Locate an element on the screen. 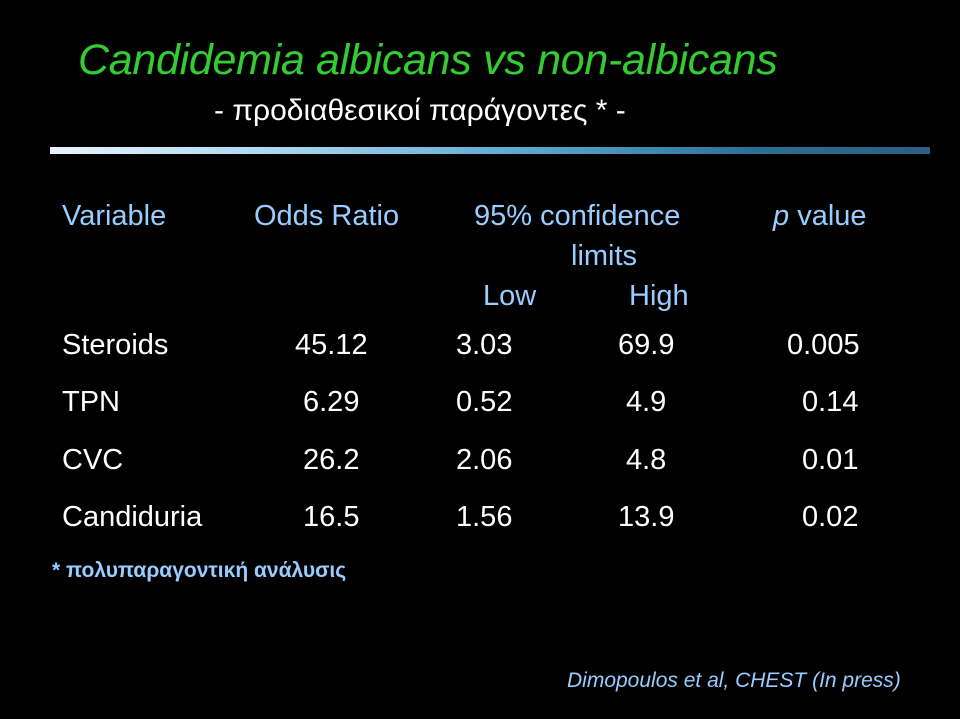  table-row-p-value: 0.14 is located at coordinates (830, 402).